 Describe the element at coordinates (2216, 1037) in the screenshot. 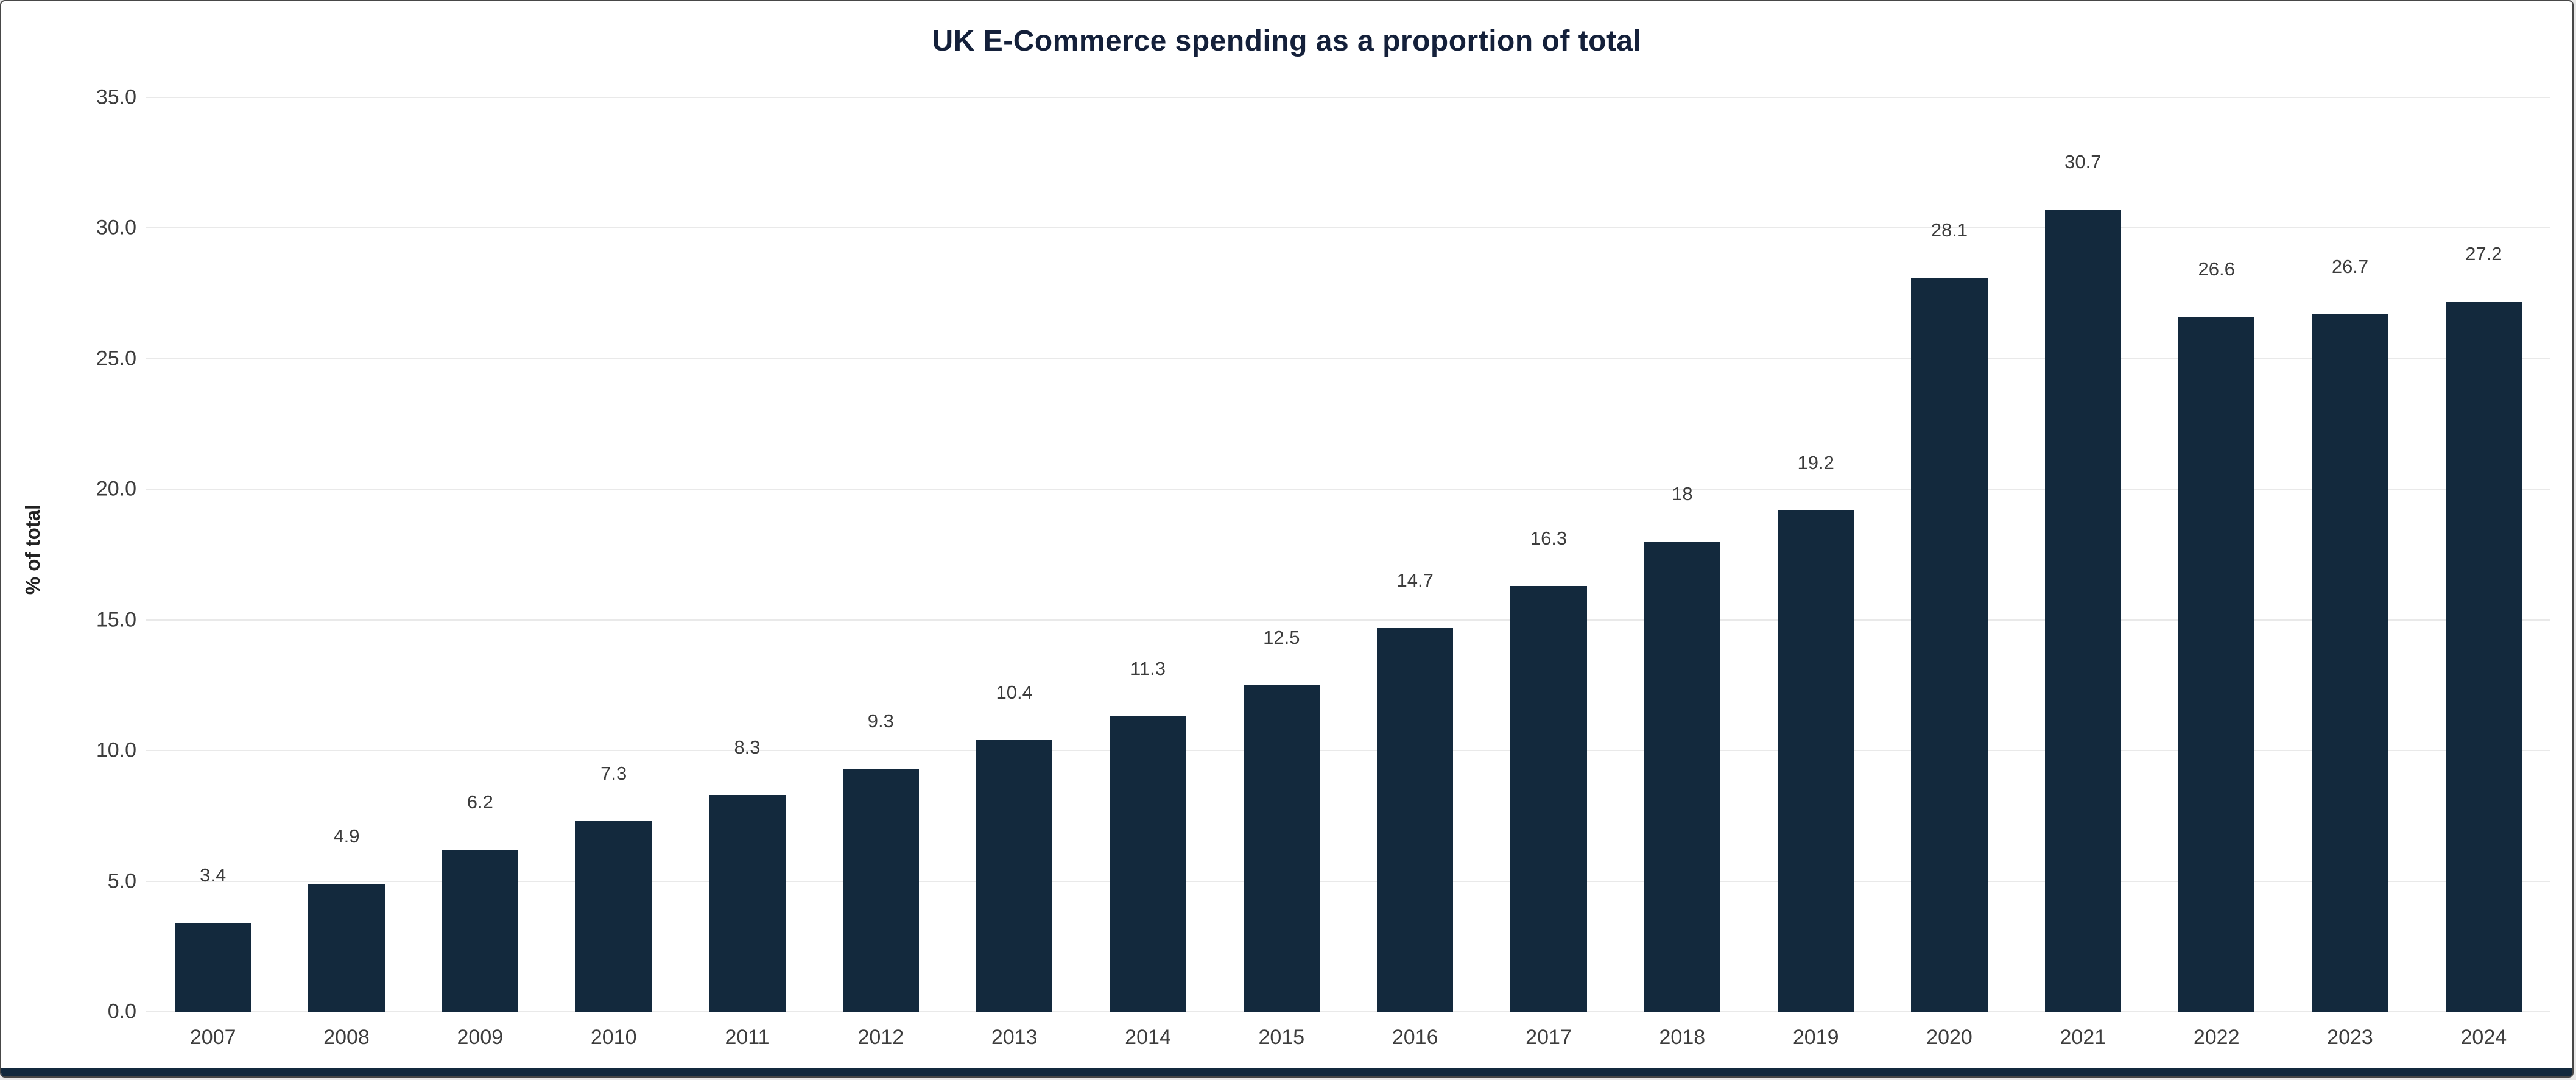

I see `x-tick-label: 2022` at that location.